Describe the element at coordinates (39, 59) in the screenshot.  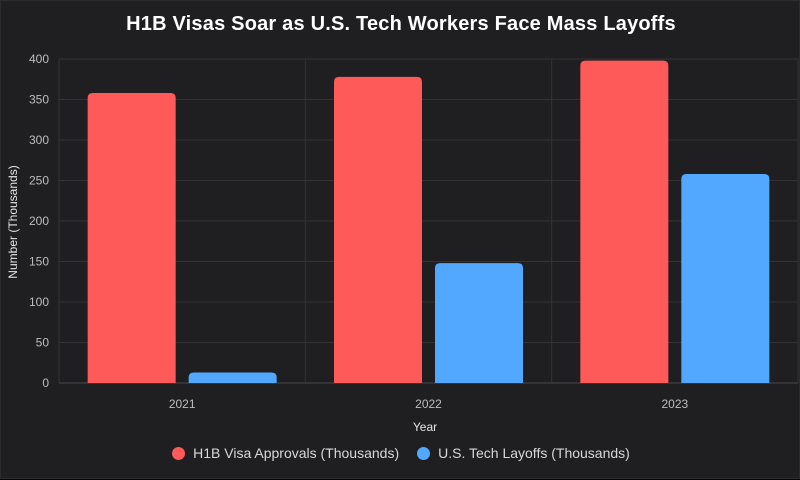
I see `y-tick-label: 400` at that location.